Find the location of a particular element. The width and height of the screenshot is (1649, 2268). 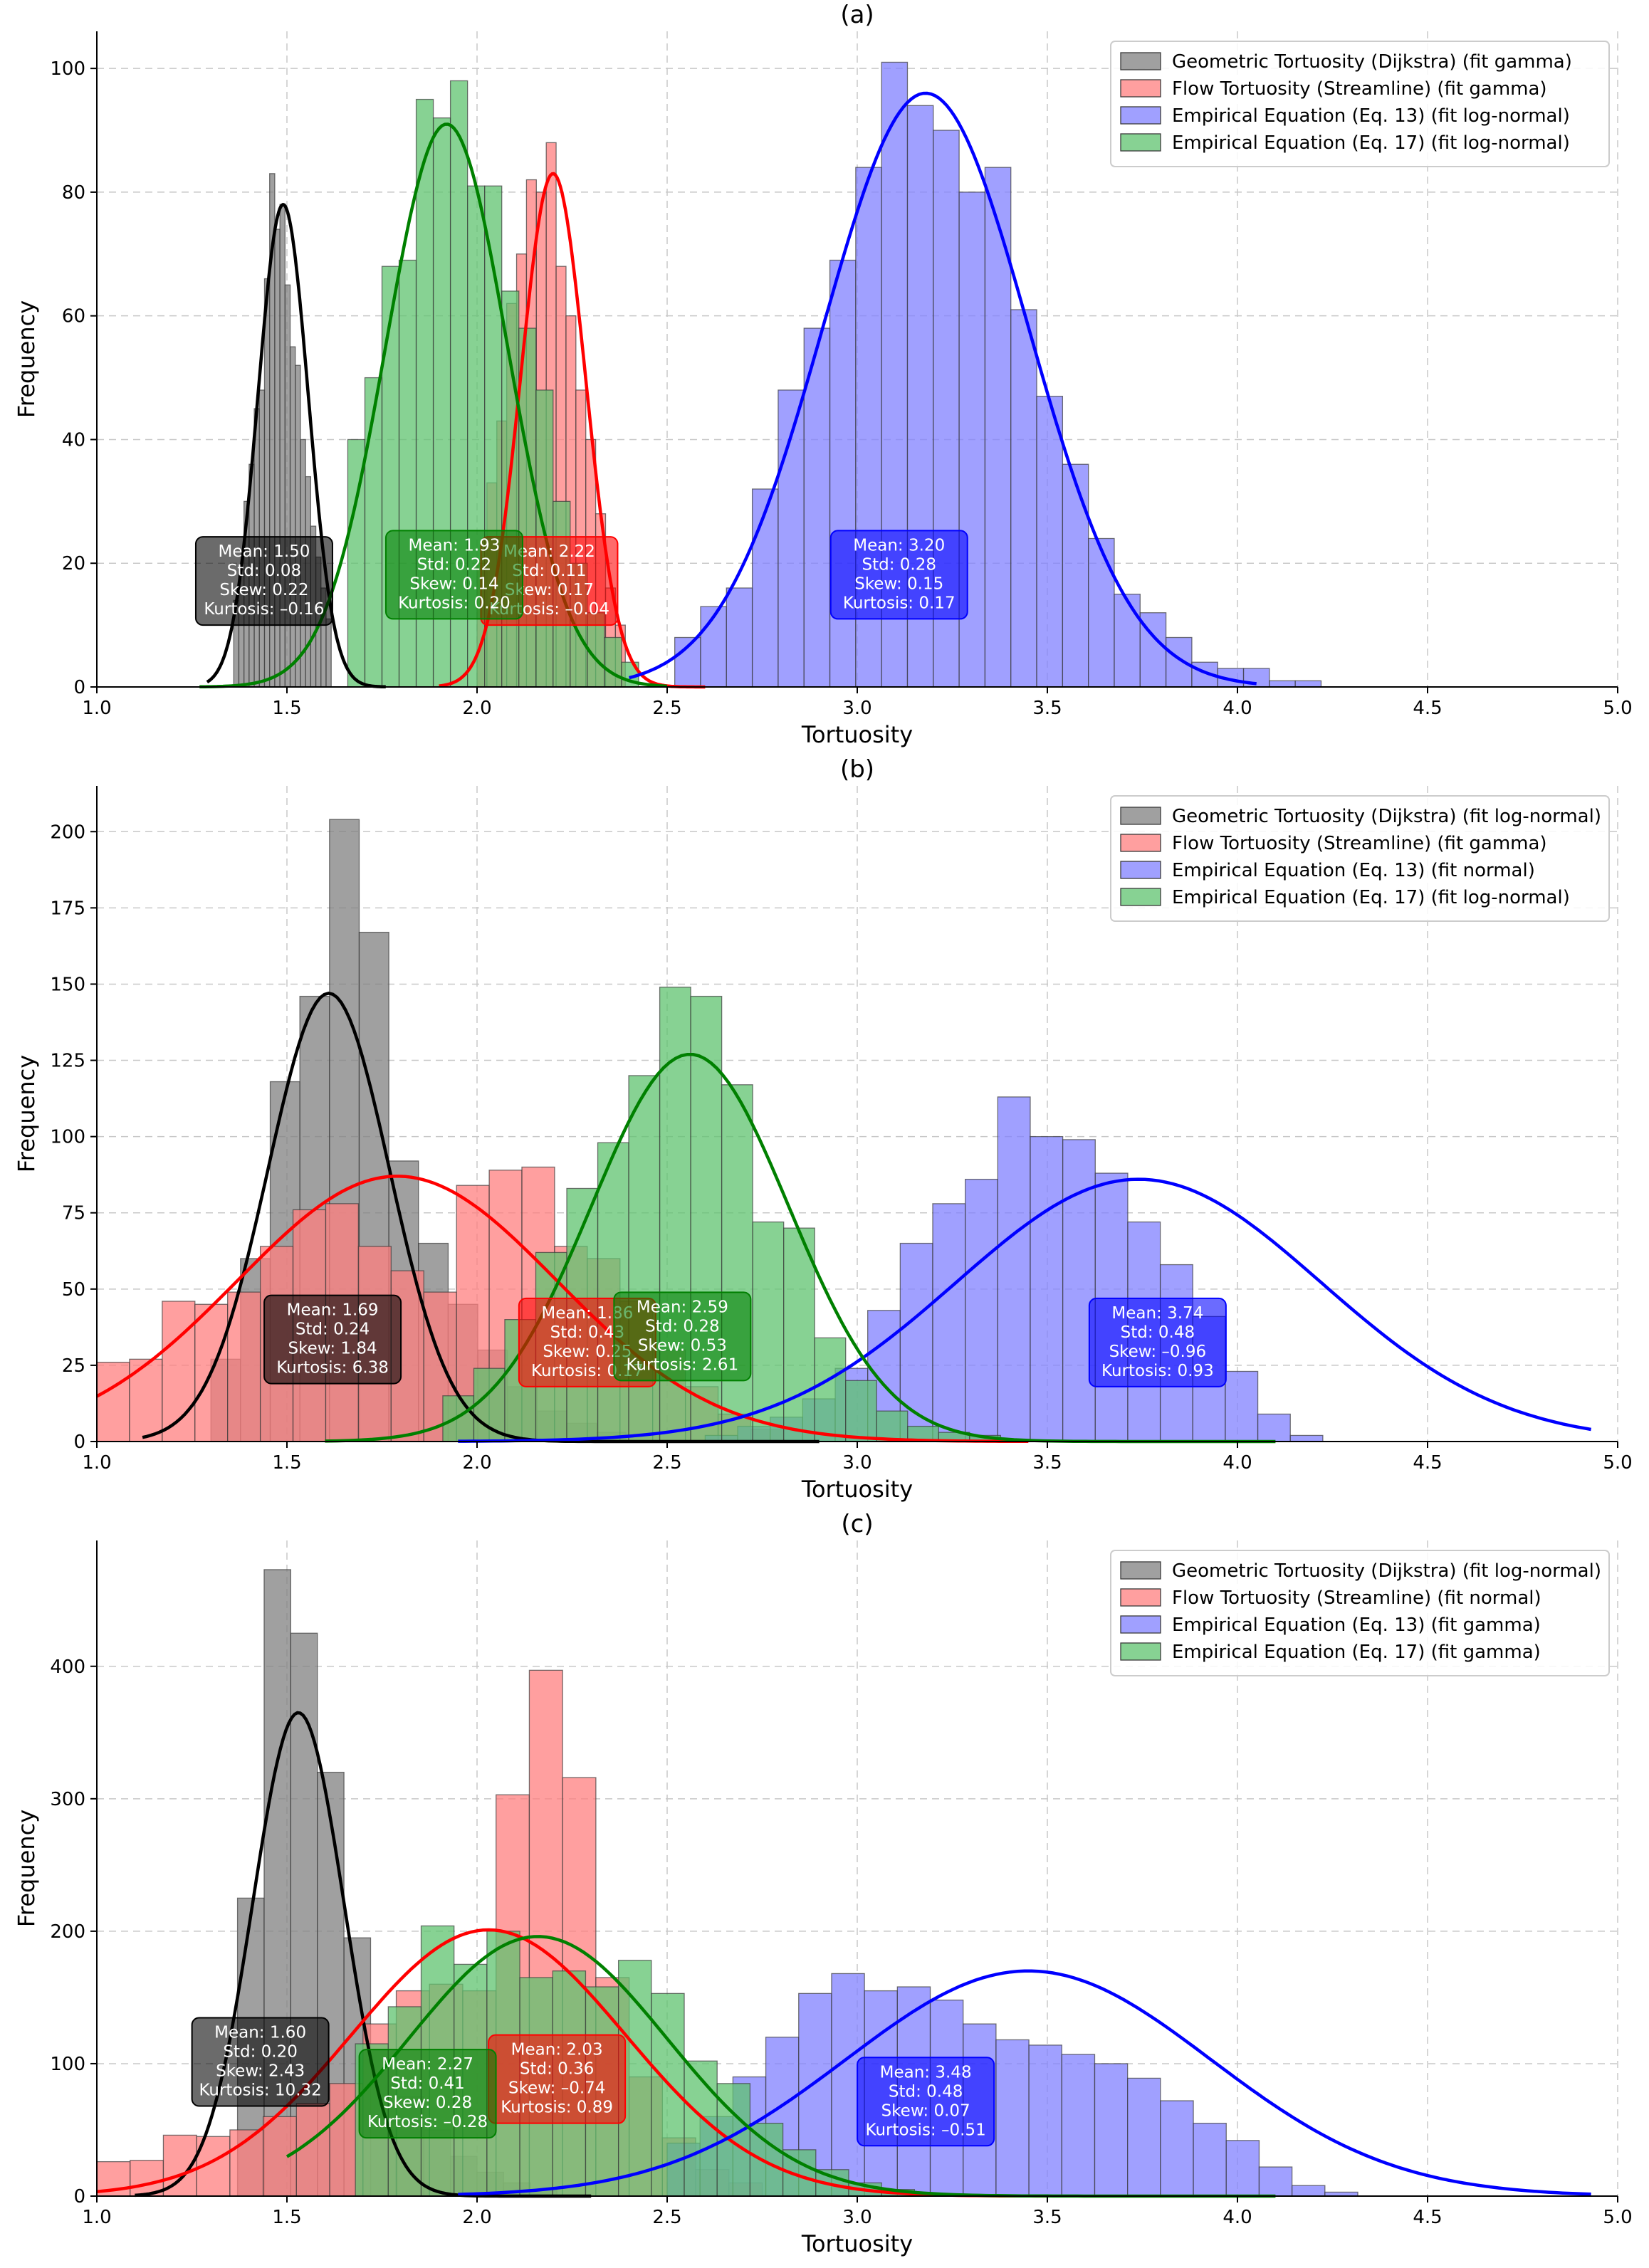

stats-mean: Mean: 2.03 is located at coordinates (557, 2050).